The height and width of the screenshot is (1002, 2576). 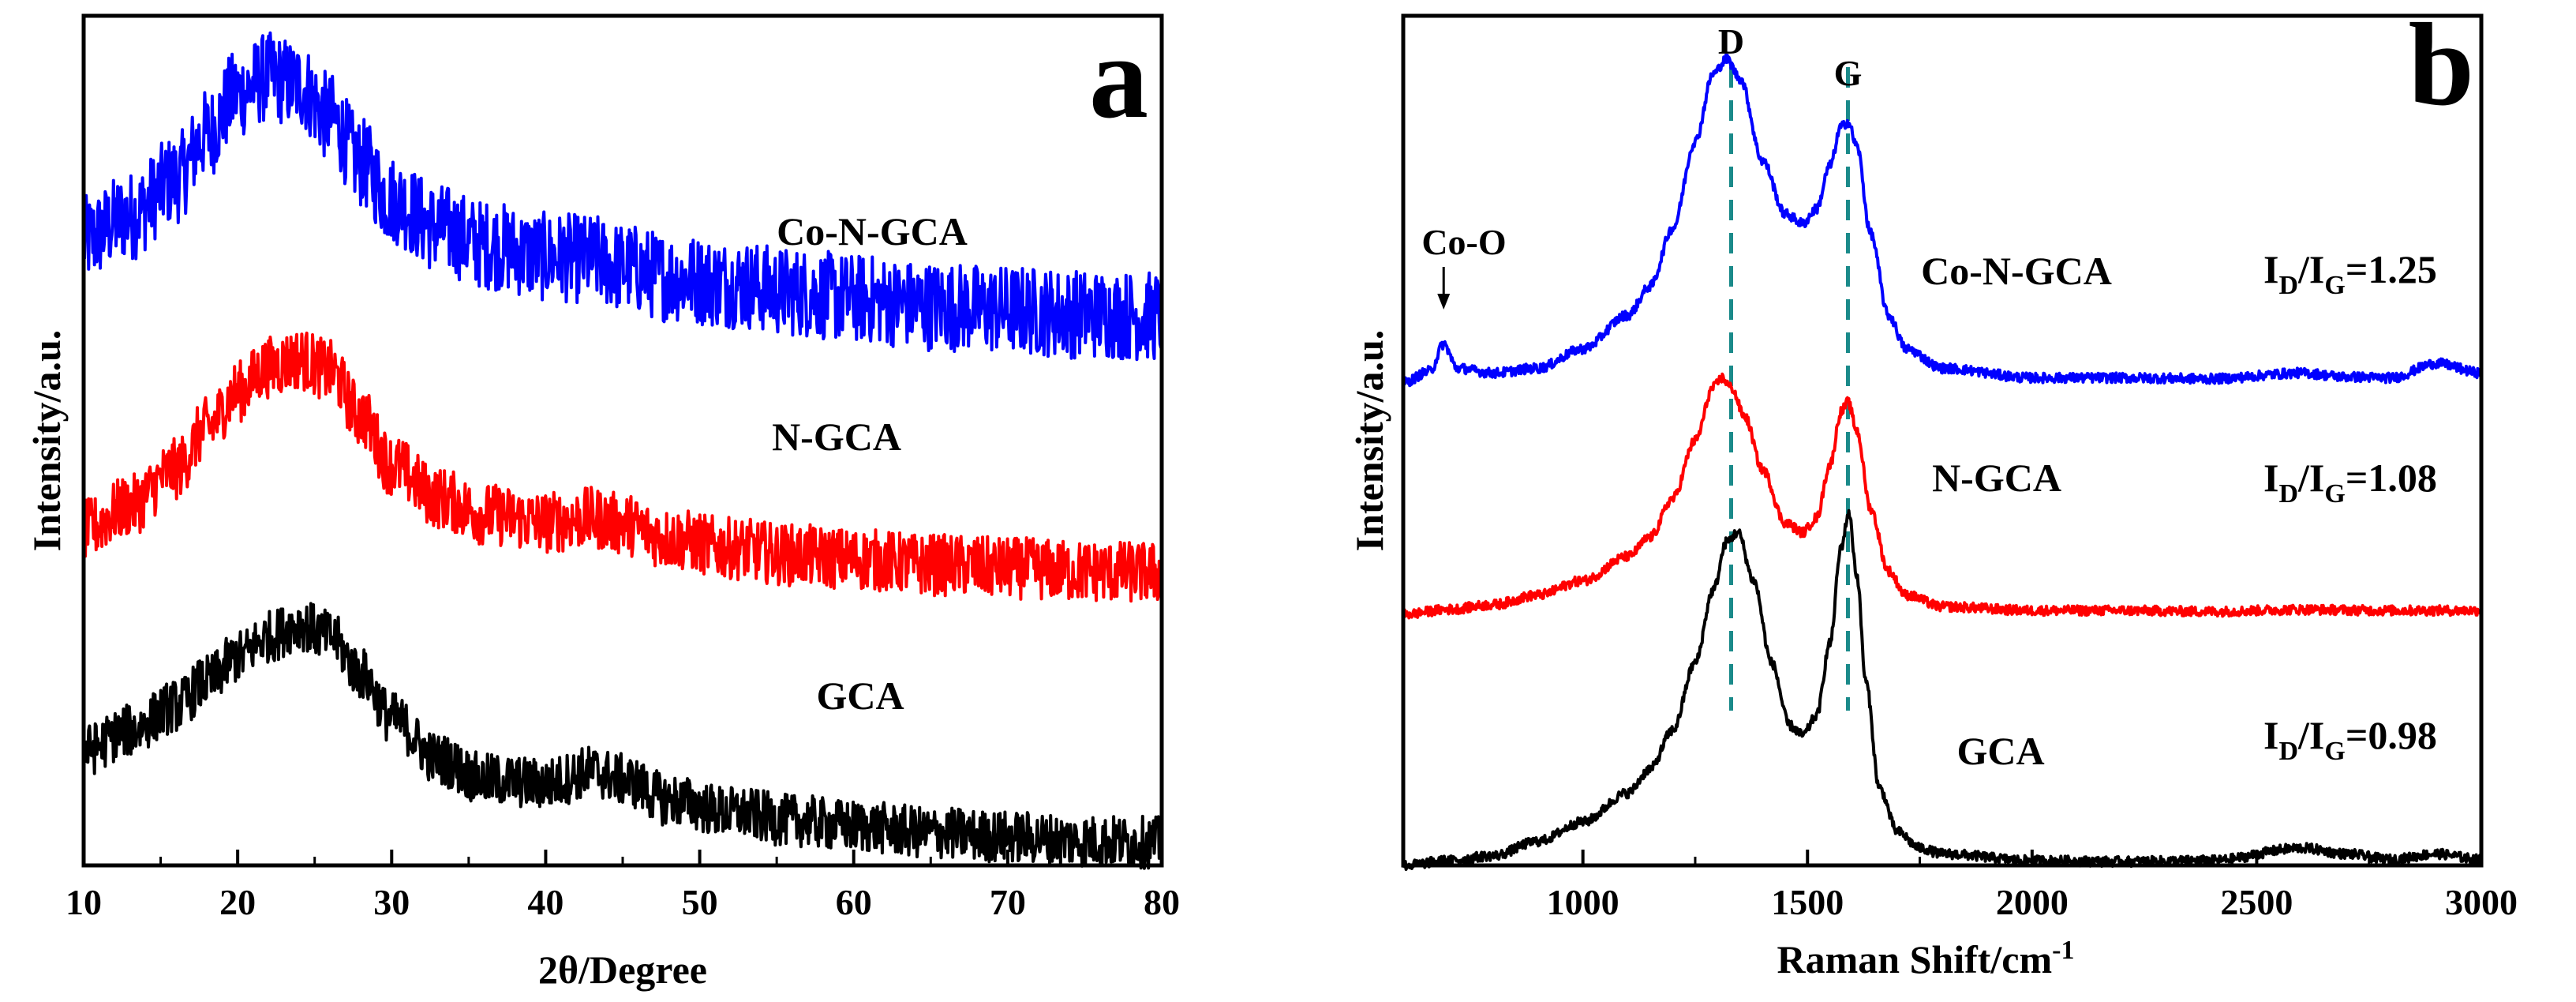 I want to click on panel-b-series-n-gca, so click(x=1942, y=496).